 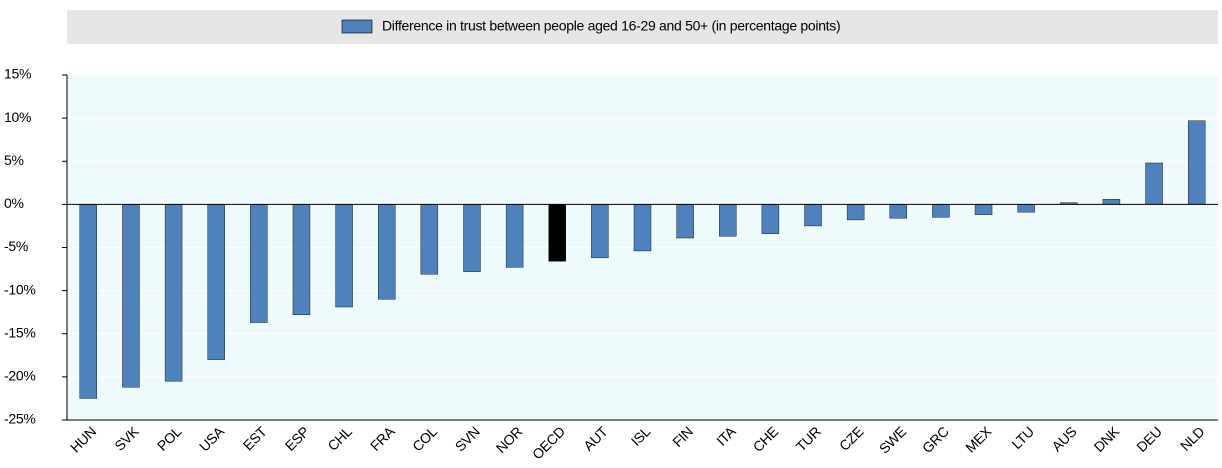 What do you see at coordinates (19, 332) in the screenshot?
I see `y-tick-label: -15%` at bounding box center [19, 332].